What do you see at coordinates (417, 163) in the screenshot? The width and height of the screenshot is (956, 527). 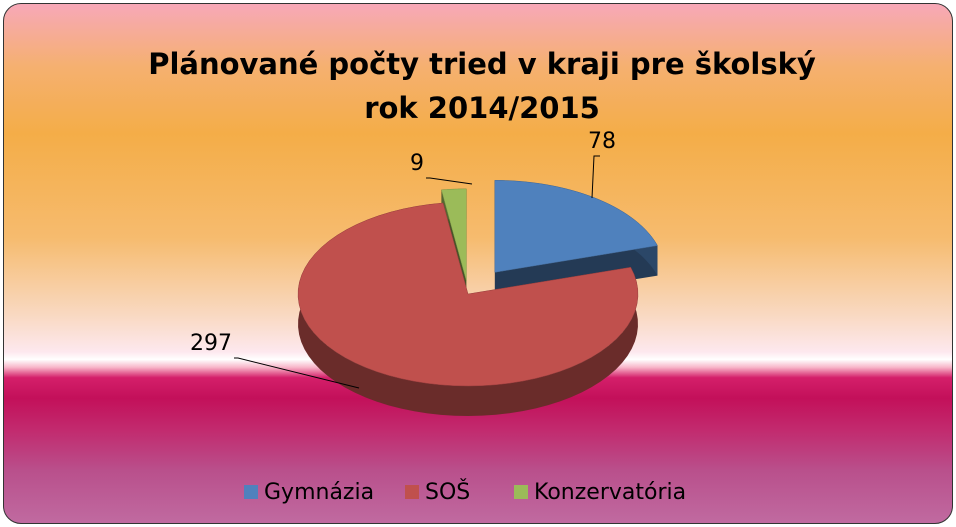 I see `data-label: 9` at bounding box center [417, 163].